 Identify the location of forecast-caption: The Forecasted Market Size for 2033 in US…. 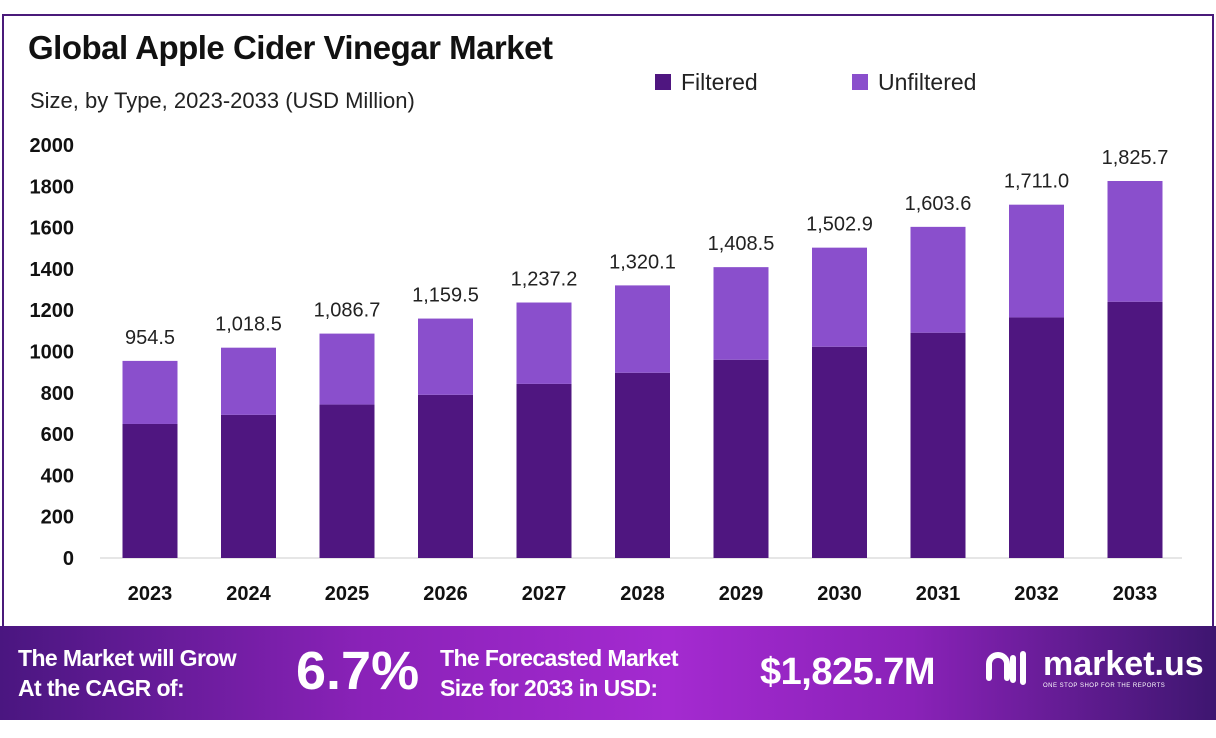
(559, 673).